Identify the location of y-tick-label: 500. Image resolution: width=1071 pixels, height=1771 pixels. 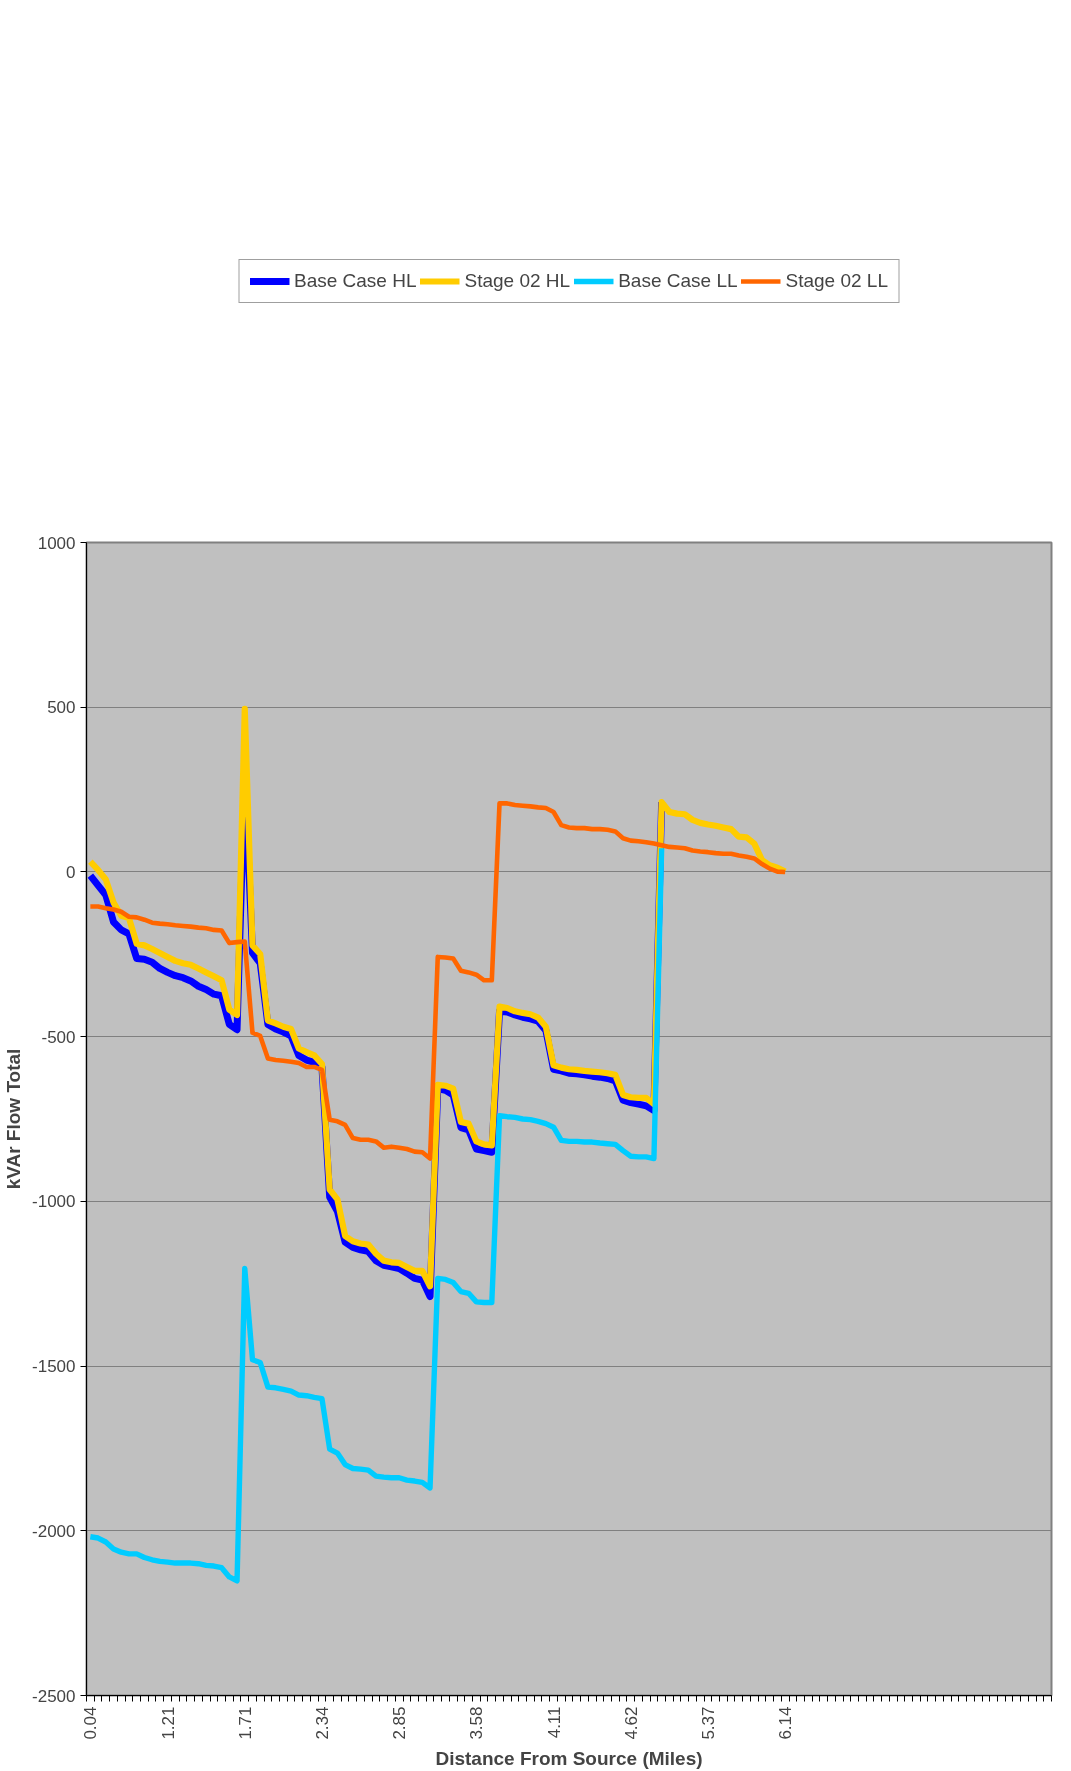
(61, 708).